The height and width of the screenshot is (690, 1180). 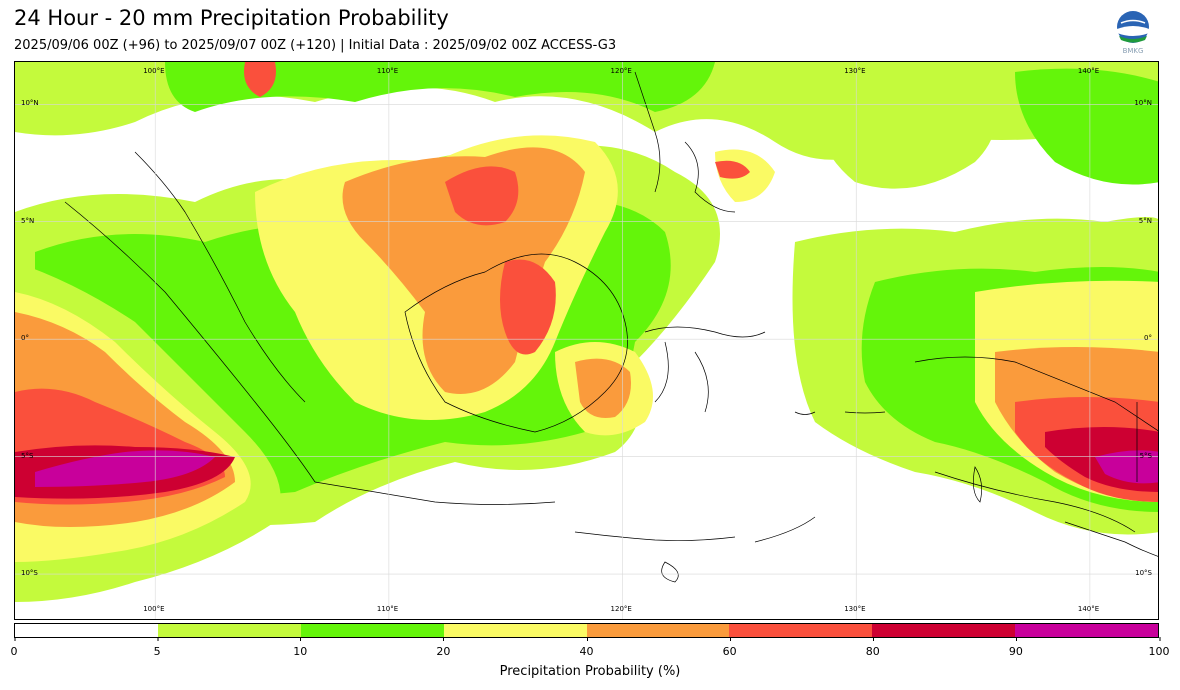 I want to click on colorbar-tick: 40, so click(x=587, y=647).